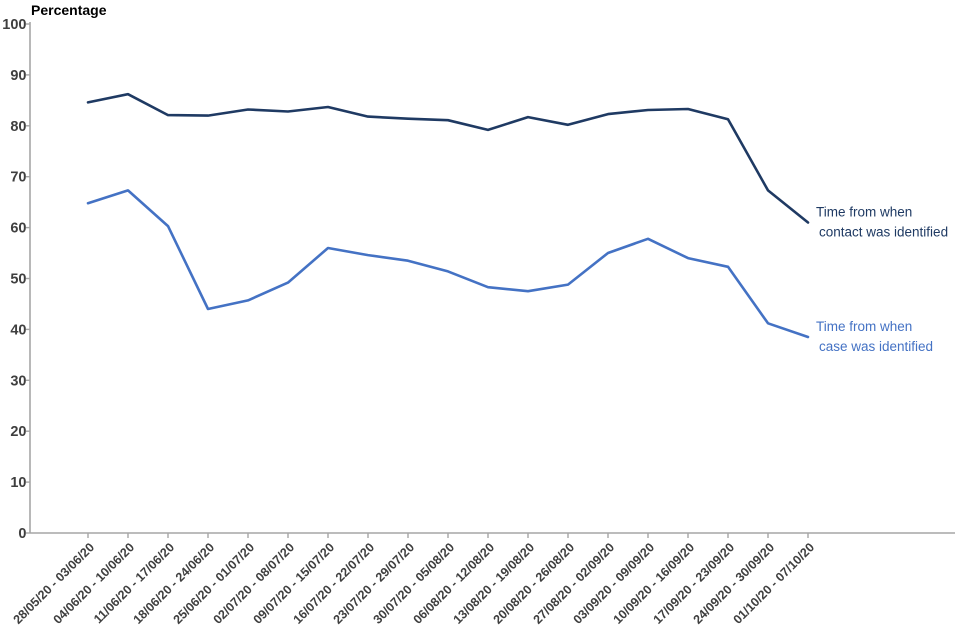 Image resolution: width=960 pixels, height=640 pixels. What do you see at coordinates (18, 483) in the screenshot?
I see `y-tick-label: 10` at bounding box center [18, 483].